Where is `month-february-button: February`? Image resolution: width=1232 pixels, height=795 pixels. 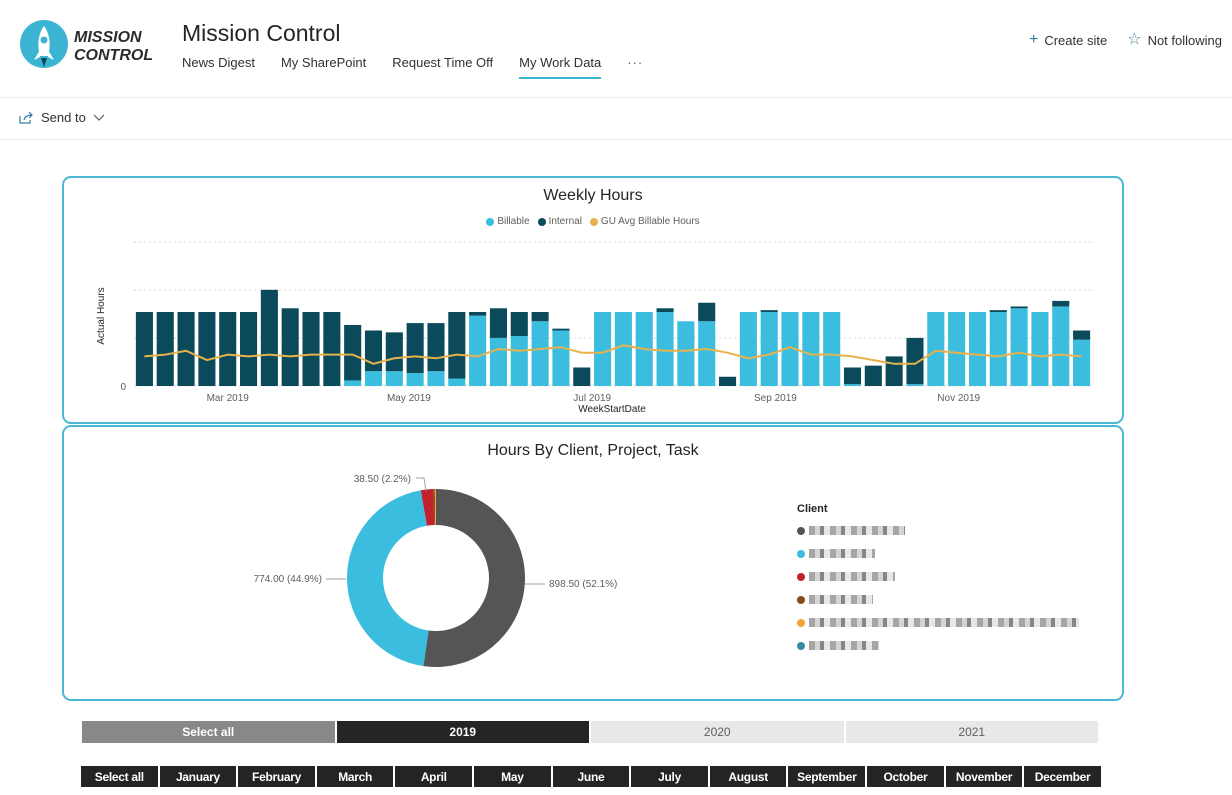
month-february-button: February is located at coordinates (276, 776).